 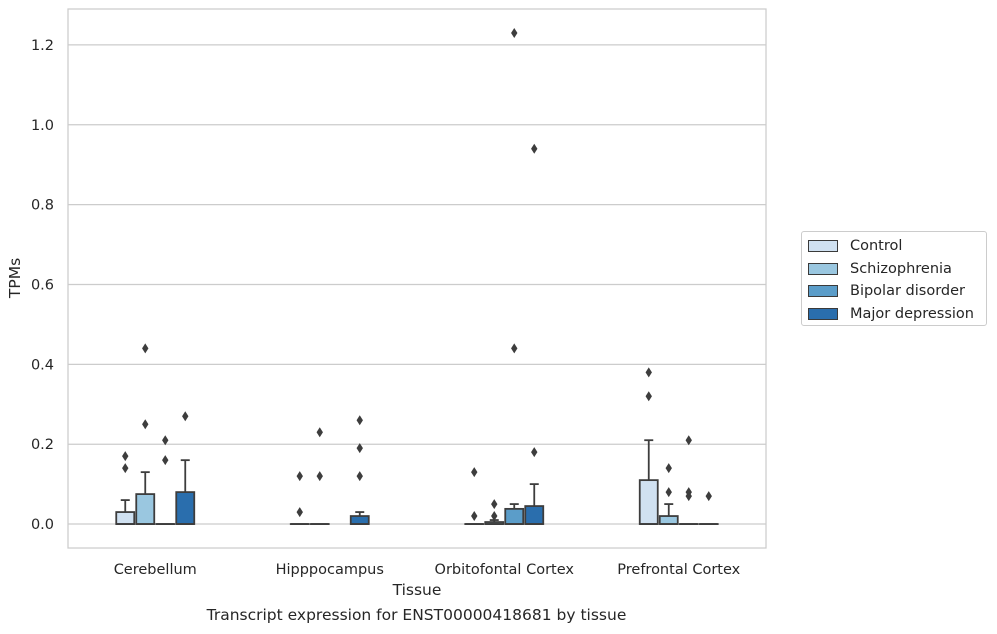 I want to click on x-tick-label: Orbitofontal Cortex, so click(x=505, y=570).